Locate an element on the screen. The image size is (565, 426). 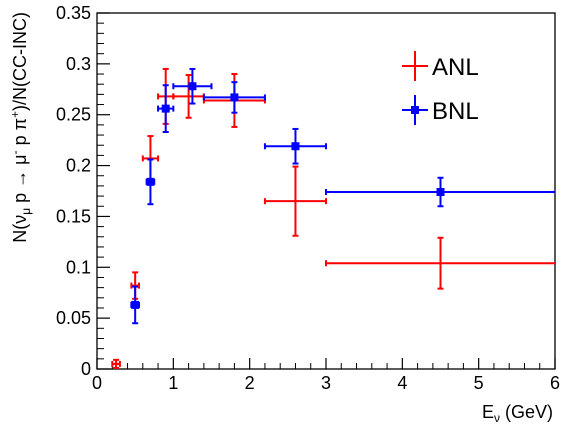
x-tick-label: 5 is located at coordinates (479, 383).